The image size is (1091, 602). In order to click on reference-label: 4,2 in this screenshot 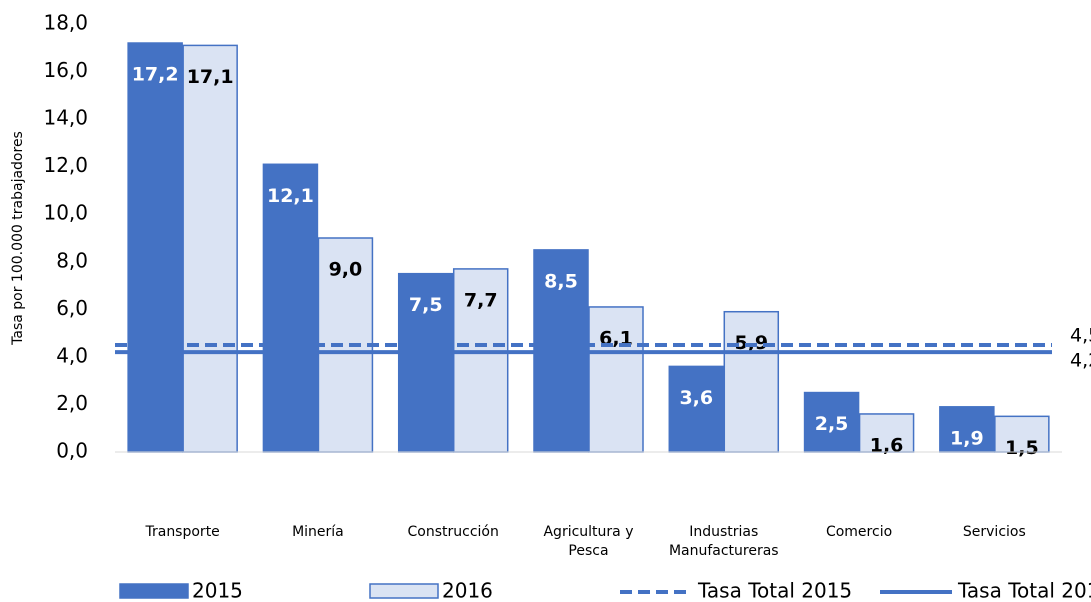, I will do `click(1080, 361)`.